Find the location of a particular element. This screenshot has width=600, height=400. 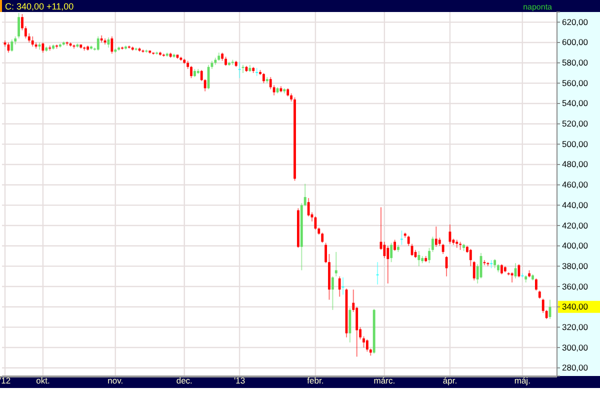

y-tick-label: 280,00 is located at coordinates (575, 367).